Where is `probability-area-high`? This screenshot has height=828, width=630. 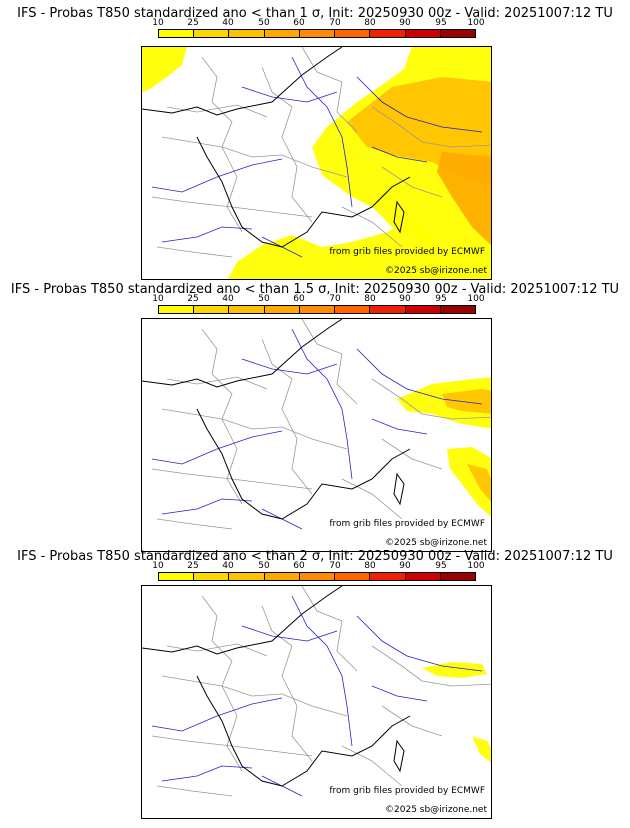
probability-area-high is located at coordinates (464, 199).